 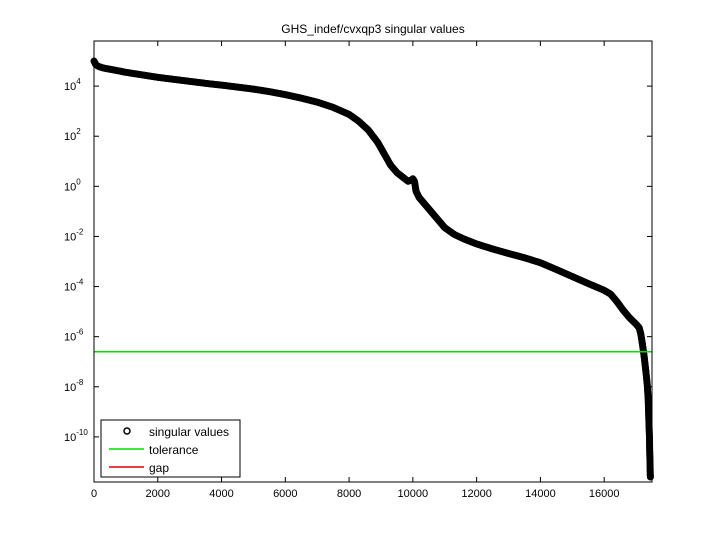 I want to click on y-tick-label: 10⁻⁶, so click(x=74, y=336).